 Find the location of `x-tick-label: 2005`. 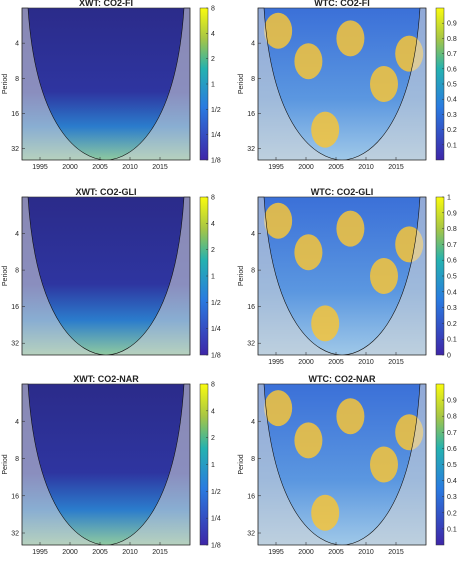

x-tick-label: 2005 is located at coordinates (336, 552).